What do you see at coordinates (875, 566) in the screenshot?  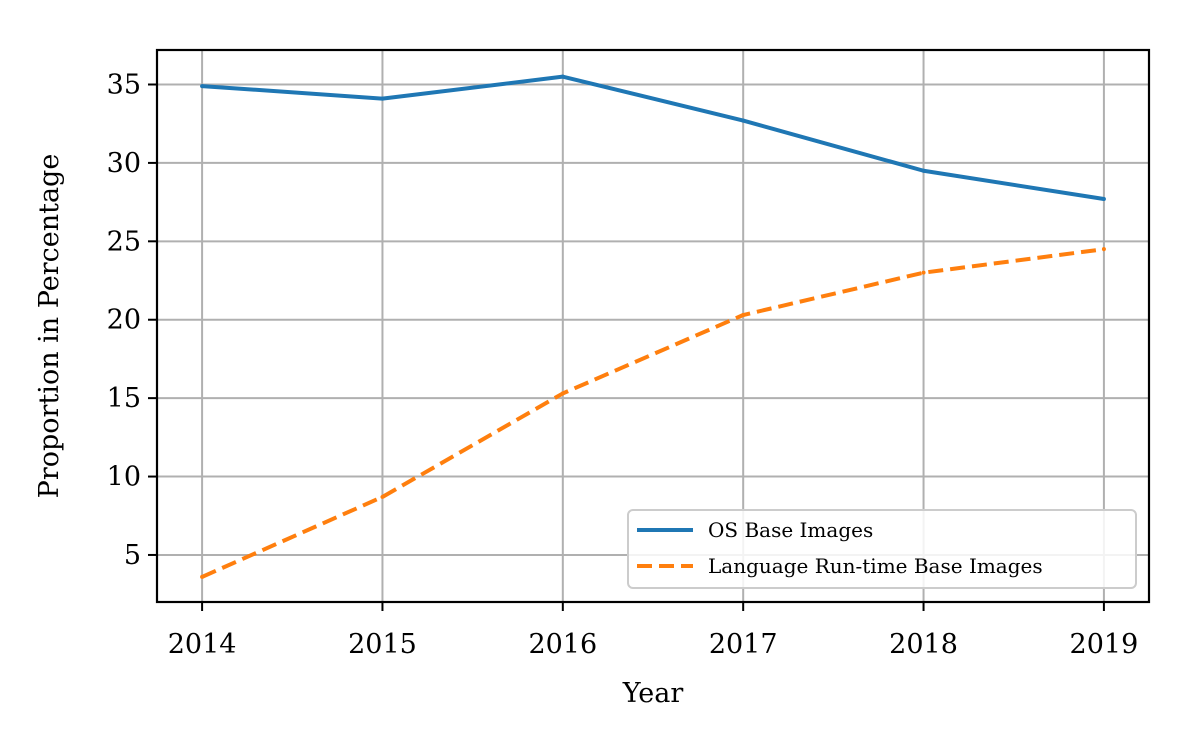 I see `legend-label-language-run-time-base-images: Language Run-time Base Images` at bounding box center [875, 566].